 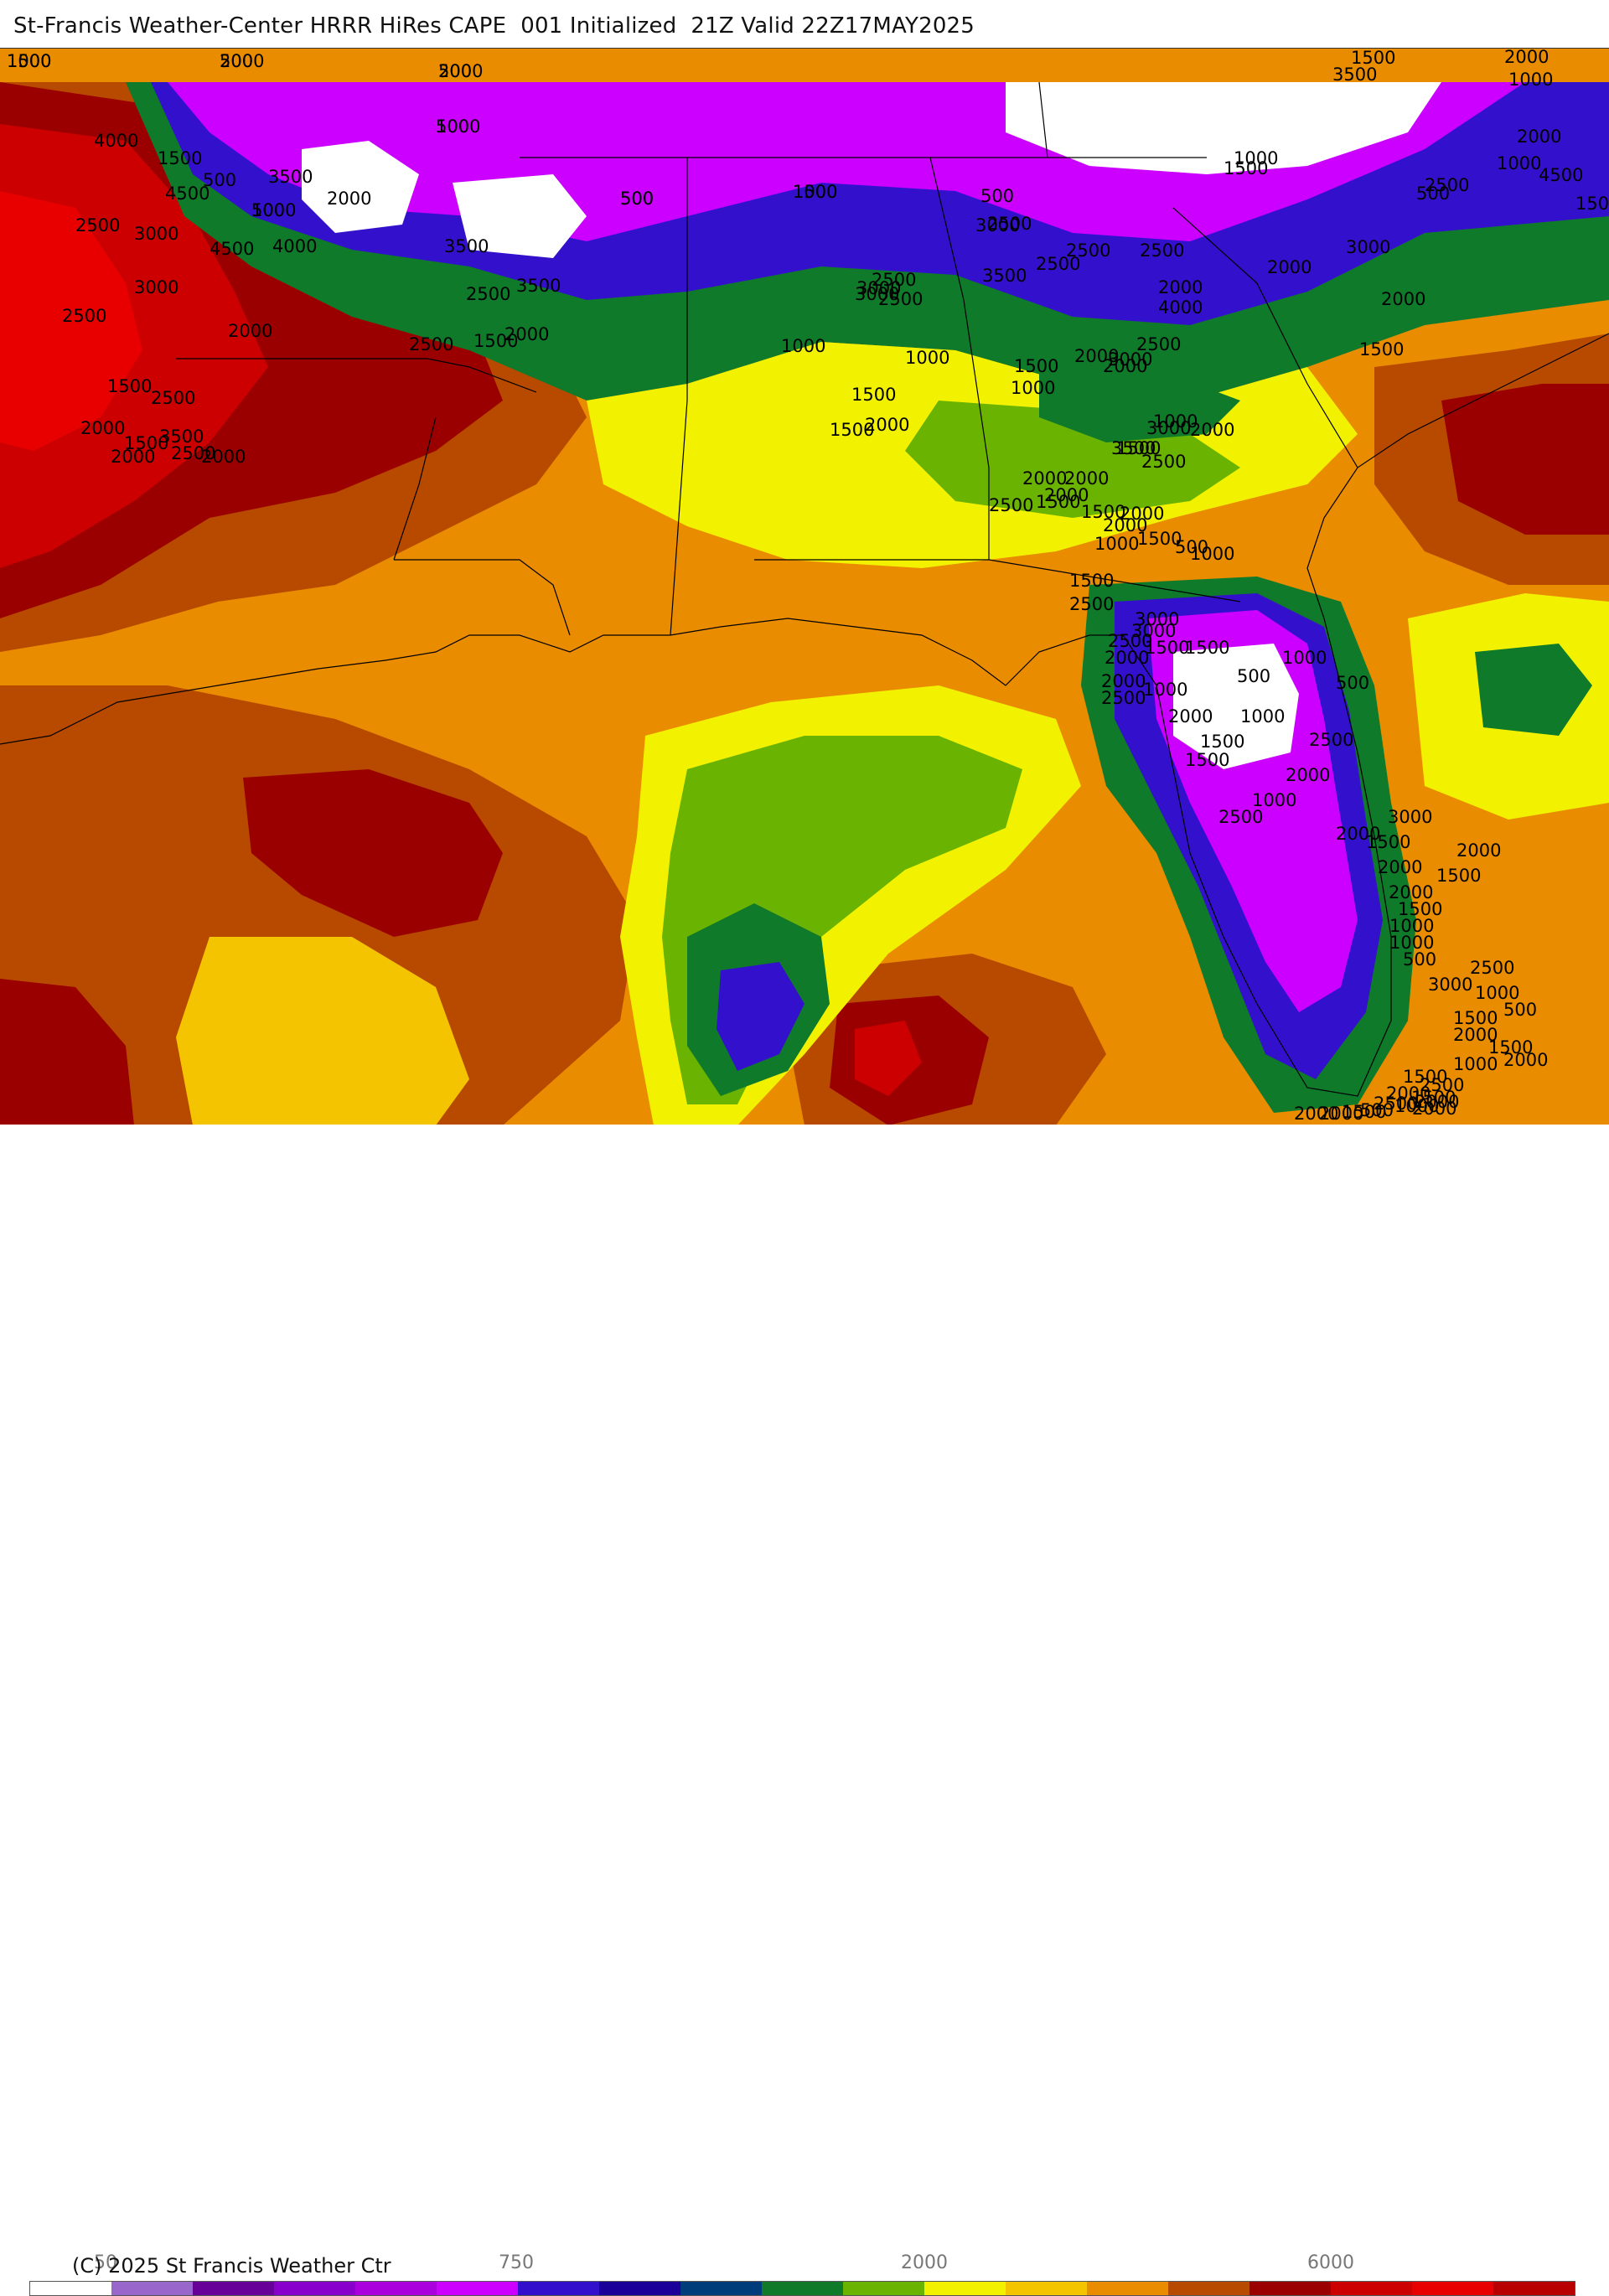 I want to click on cape-region-3500-gulf-west, so click(x=373, y=853).